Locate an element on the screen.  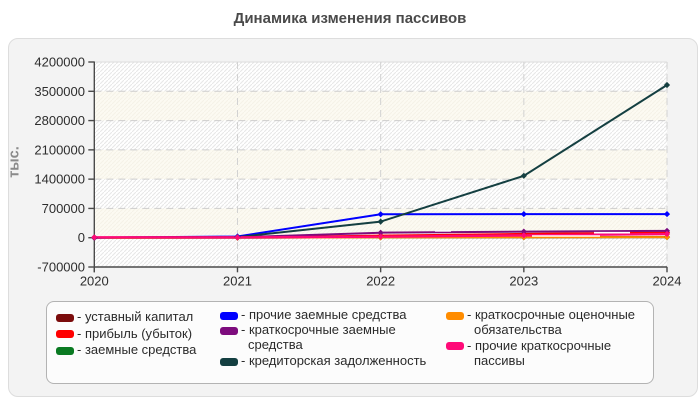
svg-text: 2100000 is located at coordinates (59, 149).